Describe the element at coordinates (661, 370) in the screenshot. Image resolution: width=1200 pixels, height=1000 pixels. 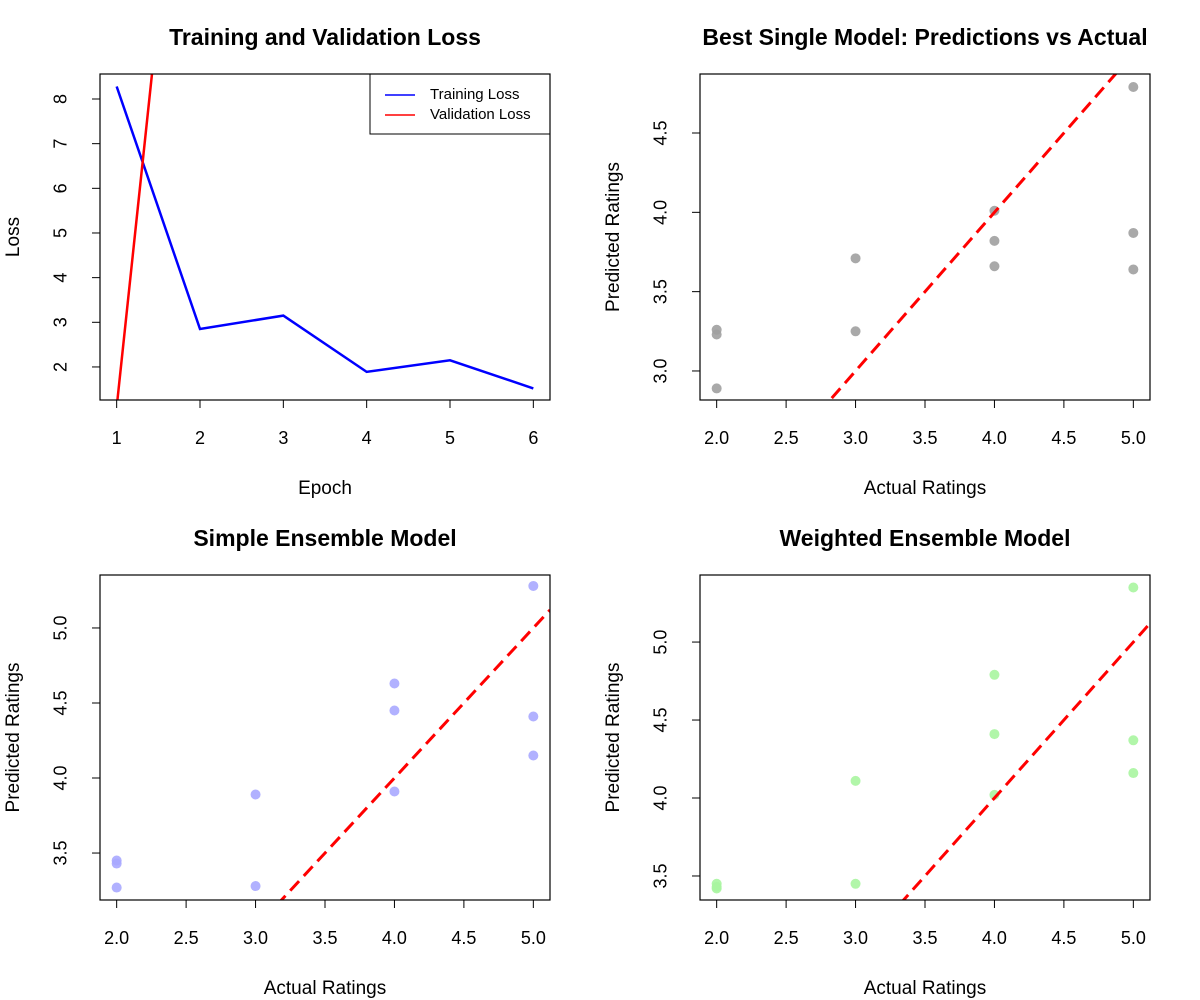
I see `y-tick-label: 3.0` at that location.